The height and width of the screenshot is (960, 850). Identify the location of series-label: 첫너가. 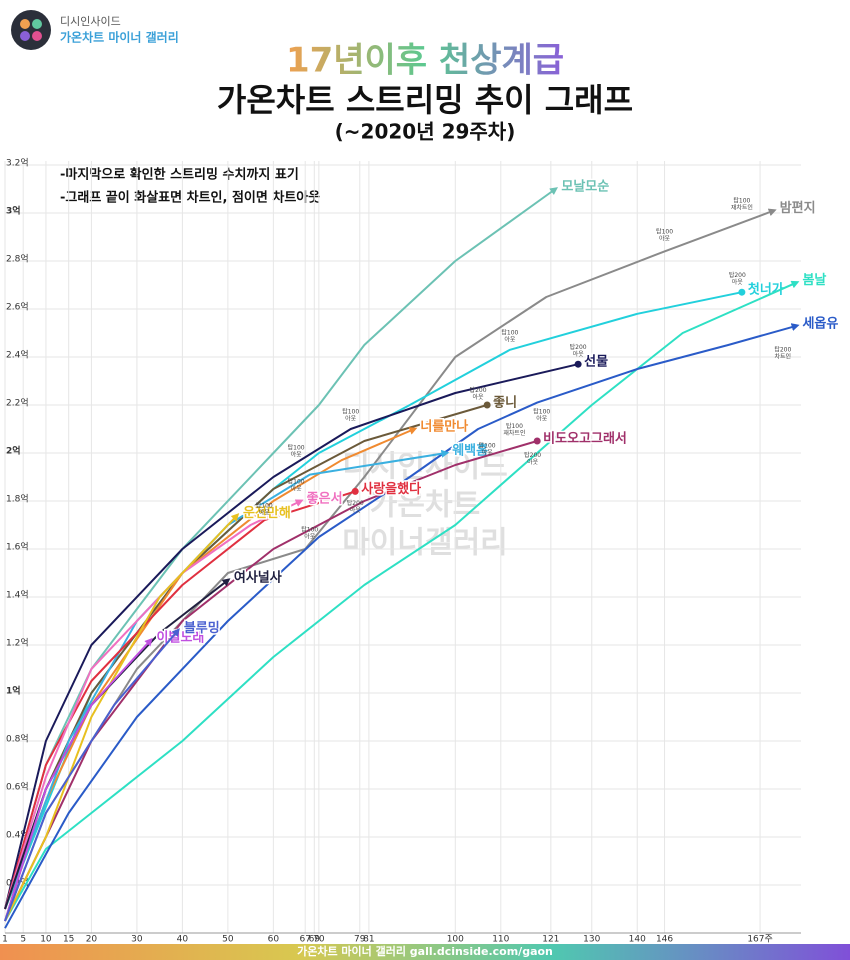
(766, 290).